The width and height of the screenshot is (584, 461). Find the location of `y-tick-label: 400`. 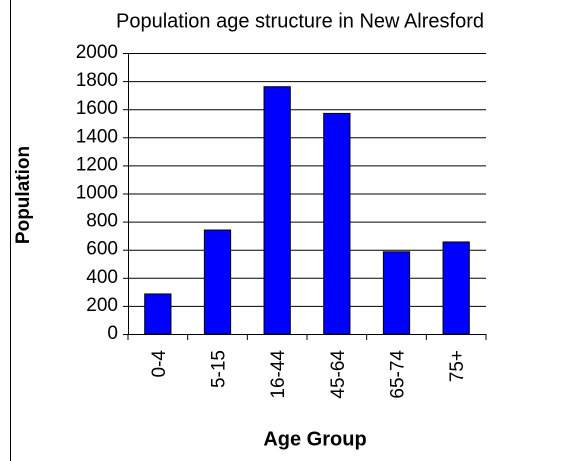

y-tick-label: 400 is located at coordinates (102, 277).